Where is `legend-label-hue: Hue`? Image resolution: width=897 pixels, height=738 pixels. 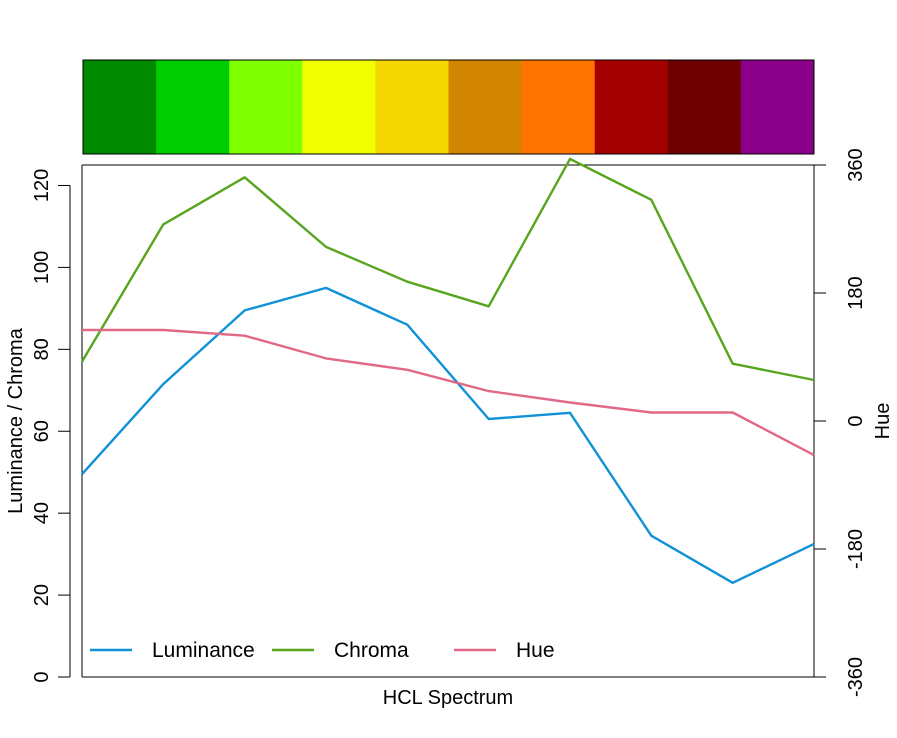 legend-label-hue: Hue is located at coordinates (535, 650).